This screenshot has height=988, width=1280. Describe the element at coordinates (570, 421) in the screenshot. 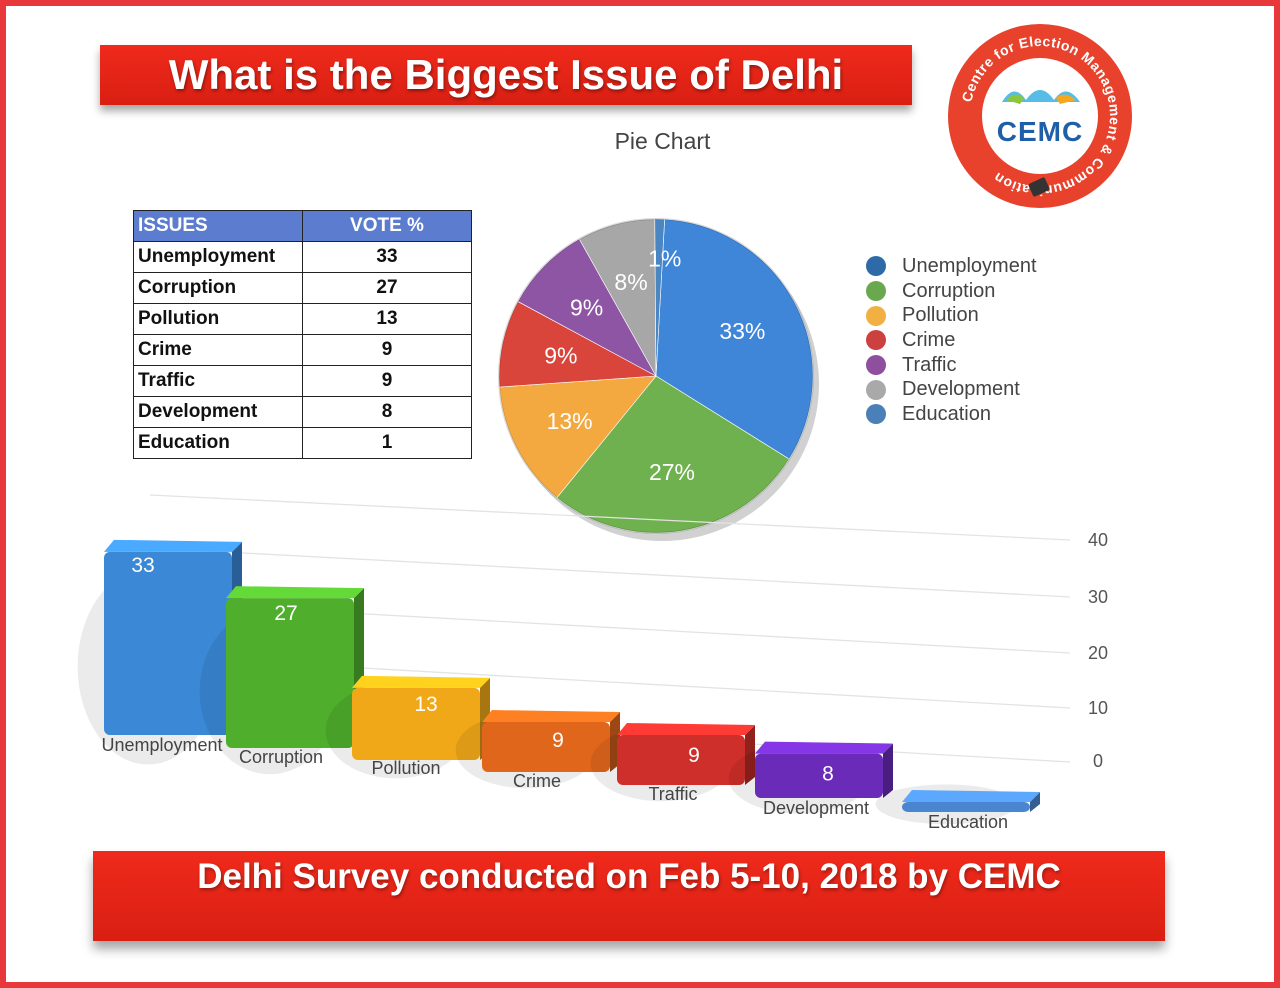

I see `pie-label-pollution: 13%` at that location.